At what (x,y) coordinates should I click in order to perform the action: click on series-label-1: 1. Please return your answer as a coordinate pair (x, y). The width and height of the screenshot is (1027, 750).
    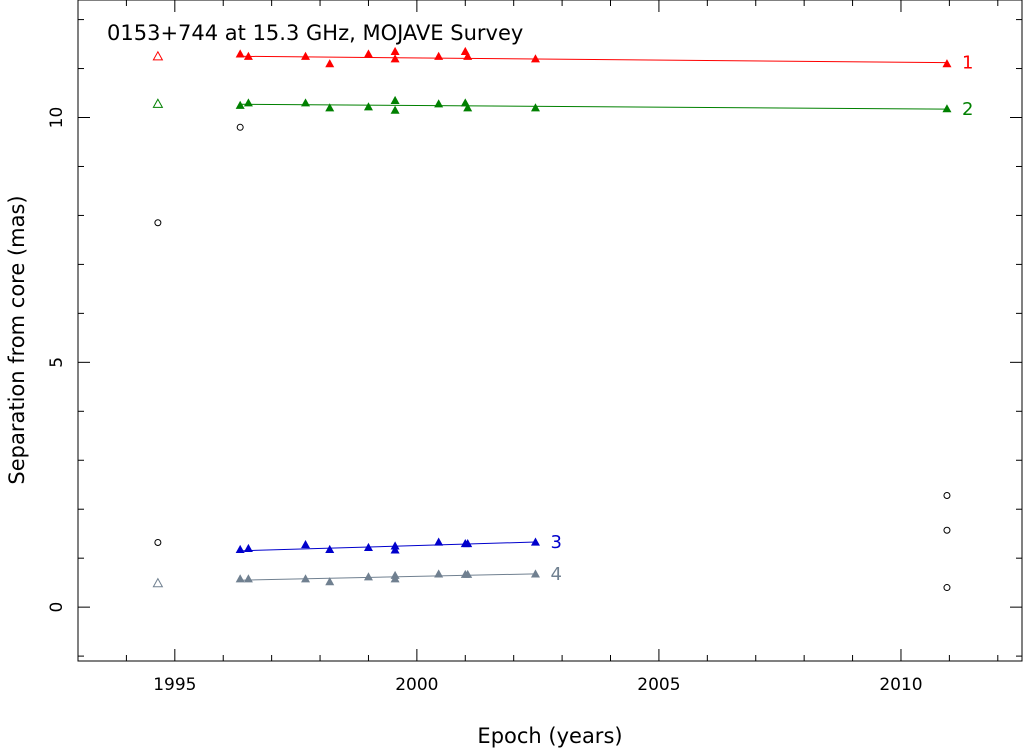
    Looking at the image, I should click on (967, 63).